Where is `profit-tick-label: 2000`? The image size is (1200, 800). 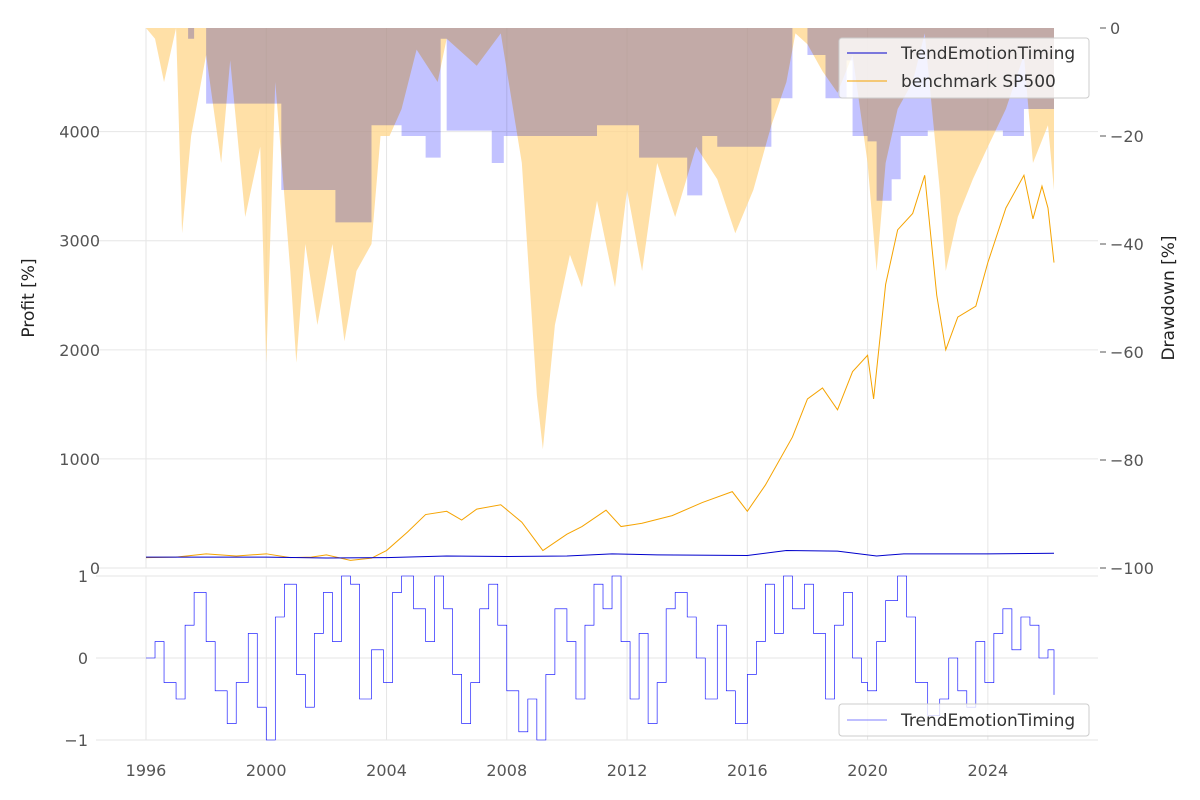
profit-tick-label: 2000 is located at coordinates (79, 350).